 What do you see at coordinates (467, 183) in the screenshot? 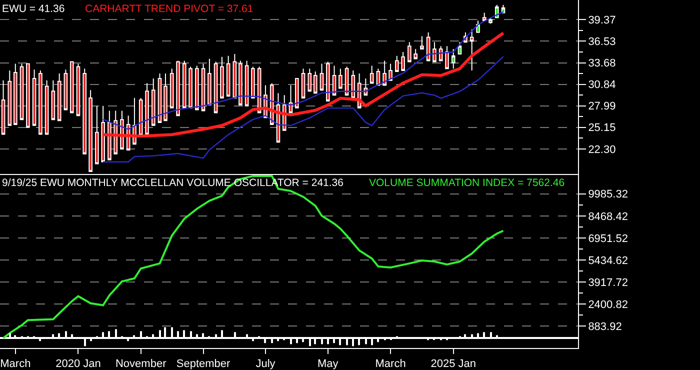
I see `text: VOLUME SUMMATION INDEX = 7562.46` at bounding box center [467, 183].